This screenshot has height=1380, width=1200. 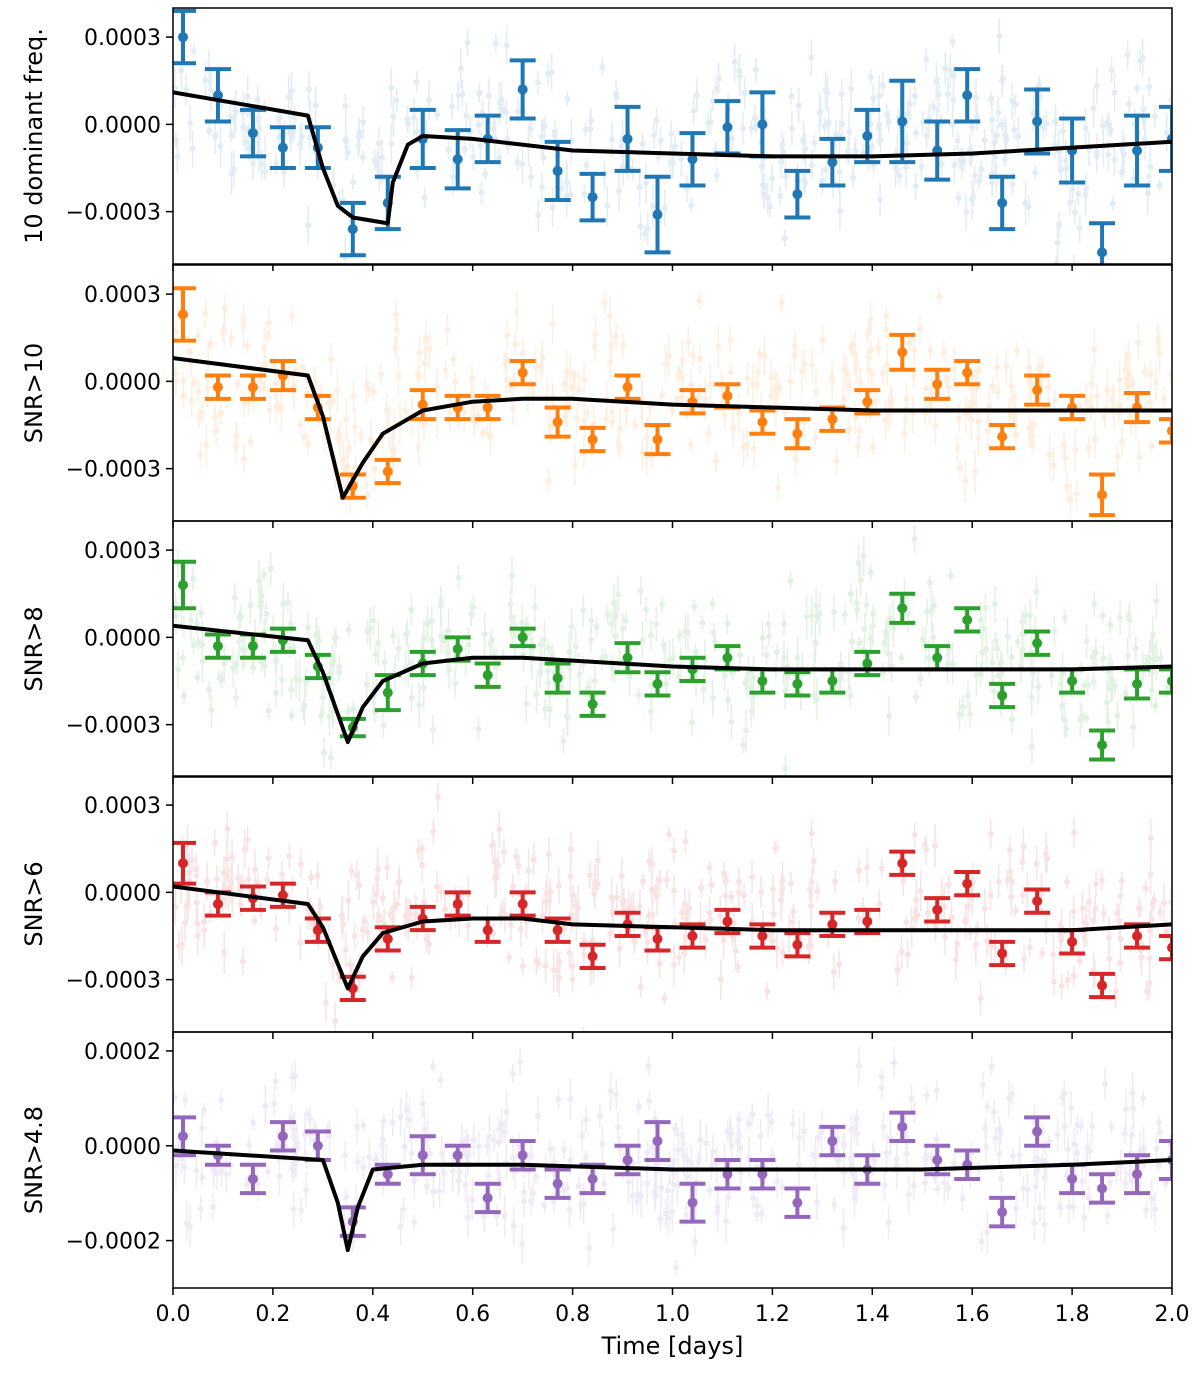 I want to click on y-tick-label: −0.0003, so click(x=113, y=213).